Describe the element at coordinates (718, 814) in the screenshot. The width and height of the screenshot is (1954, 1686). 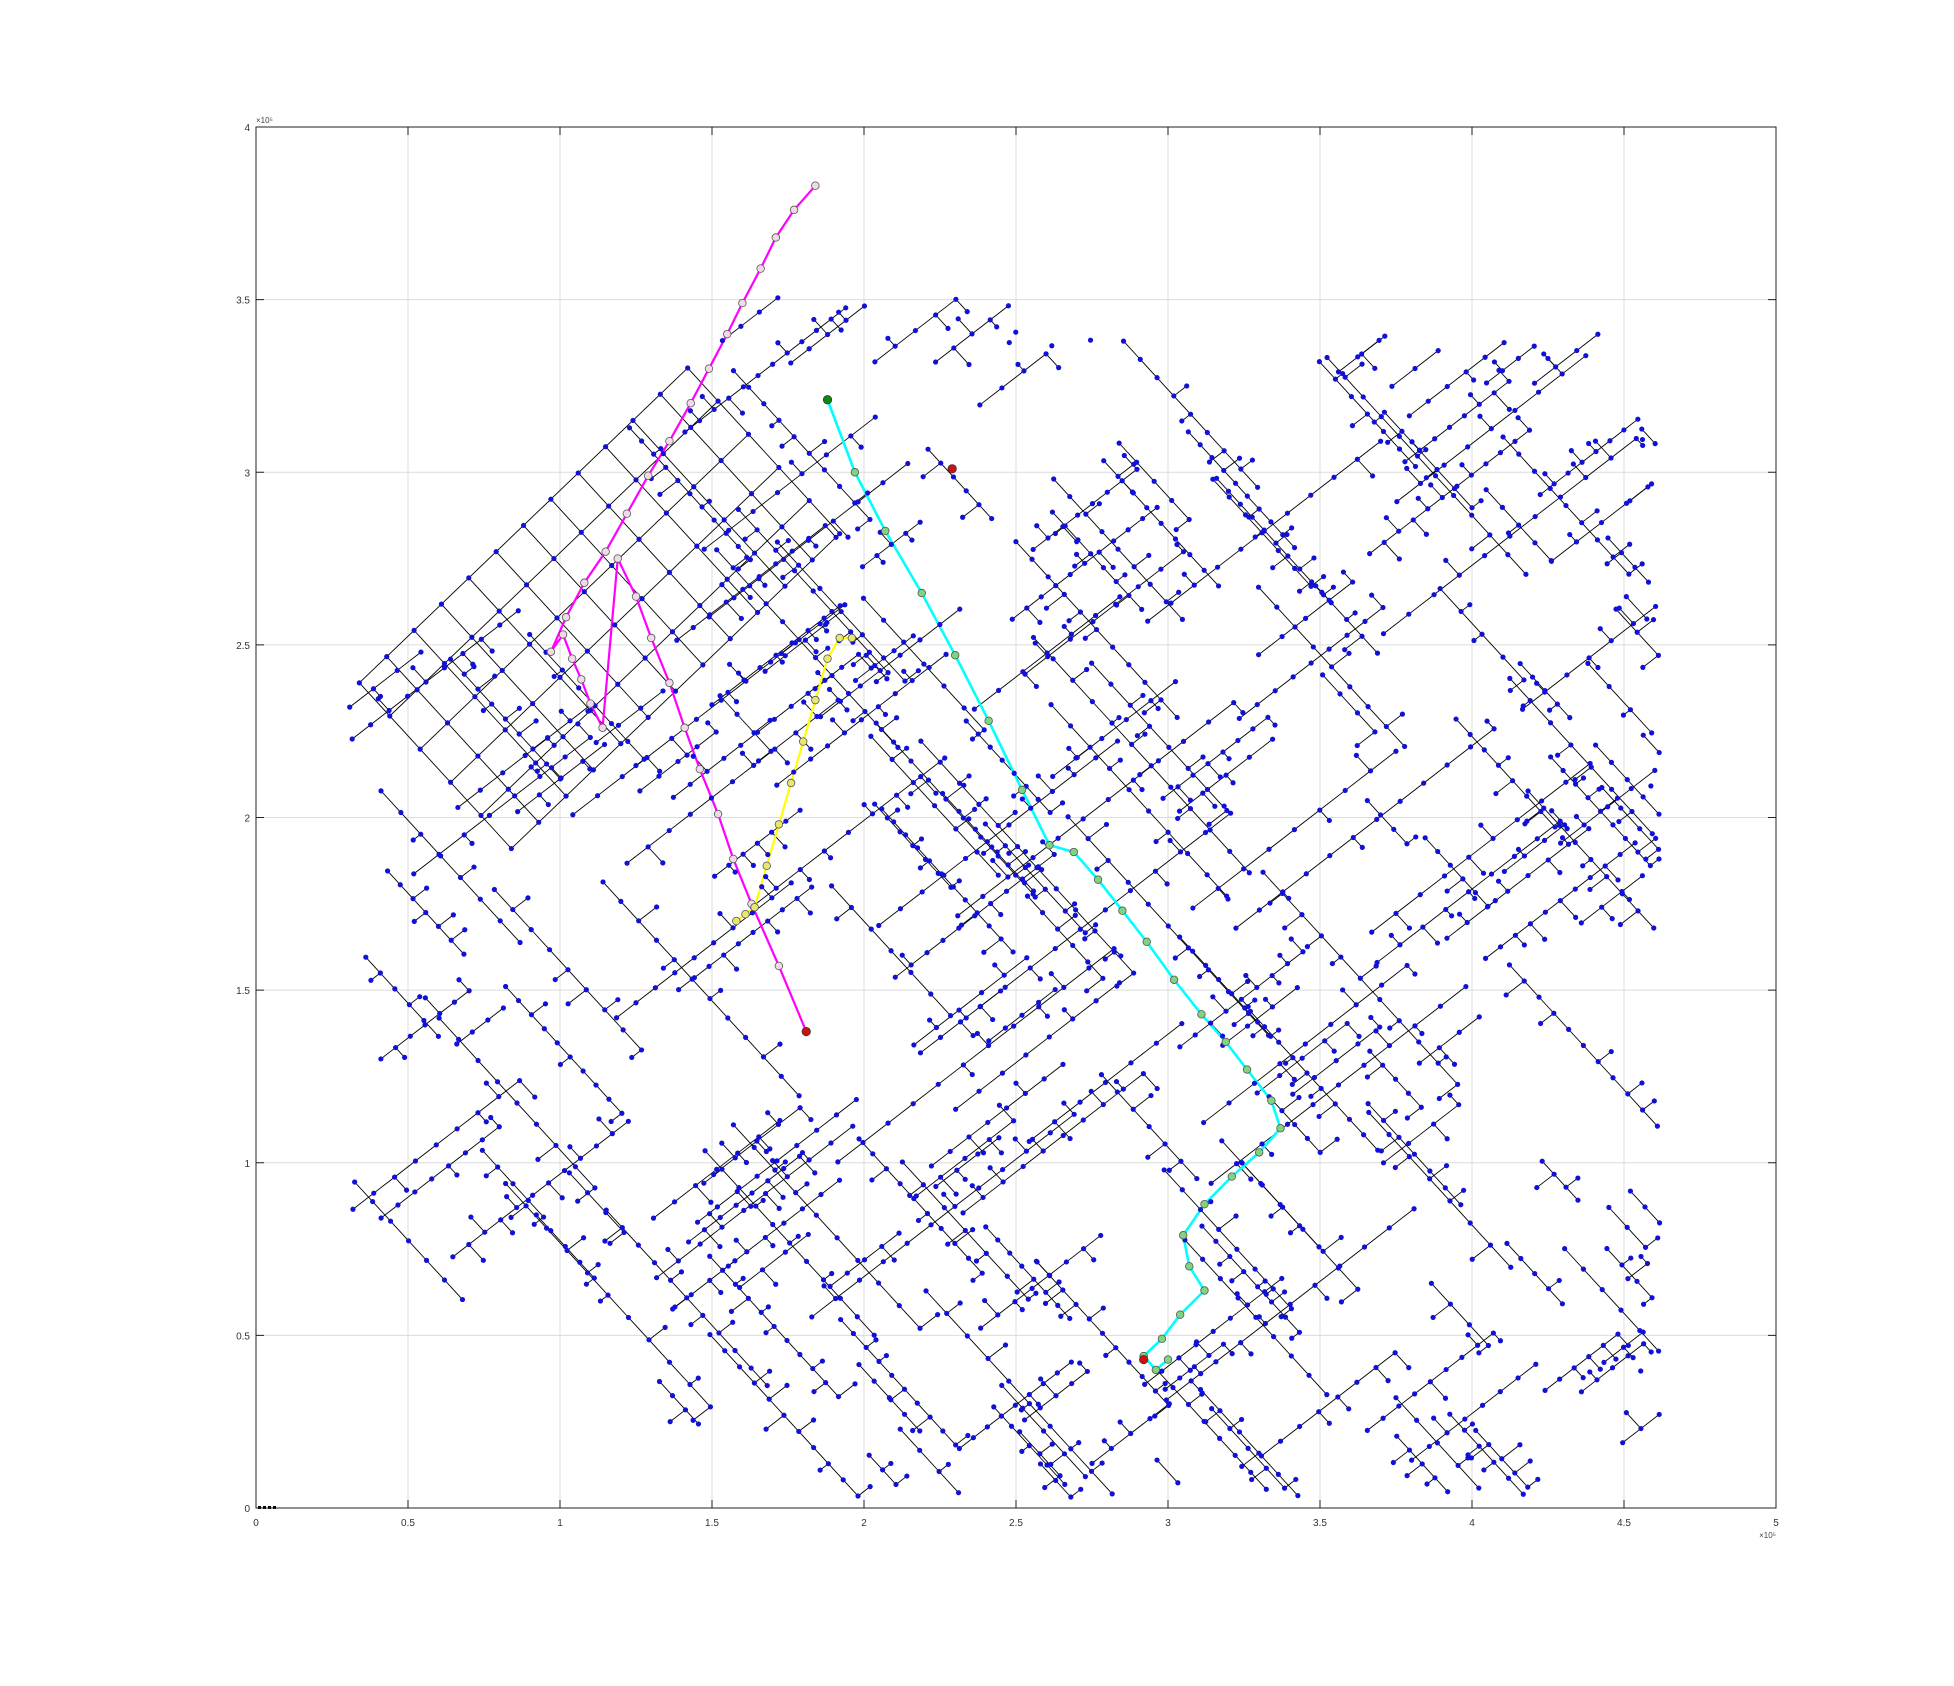
I see `magenta-path-waypoint` at that location.